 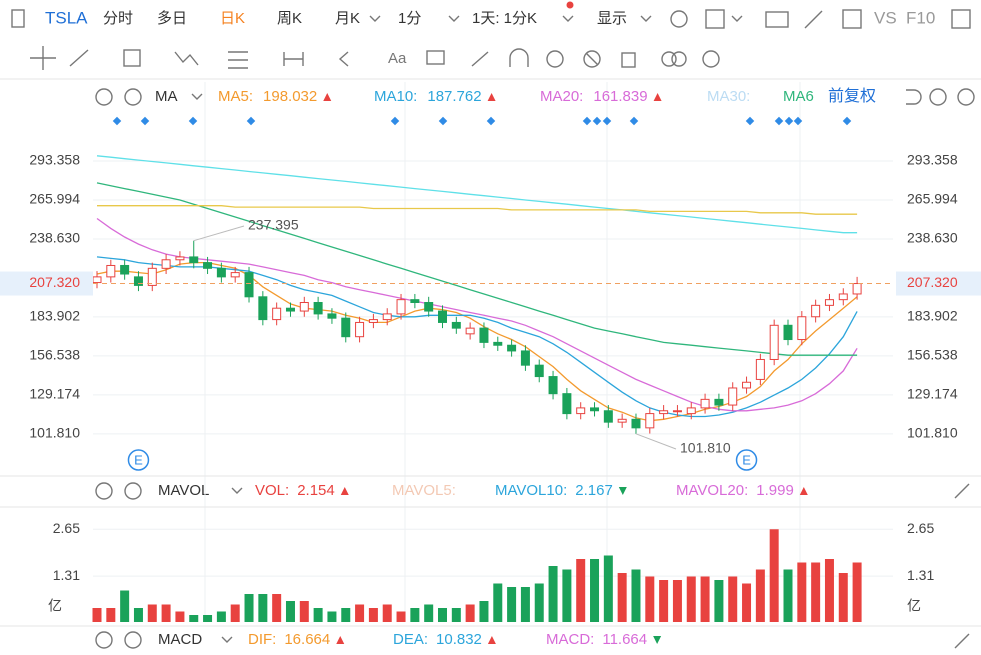 I want to click on f10: F10, so click(x=920, y=17).